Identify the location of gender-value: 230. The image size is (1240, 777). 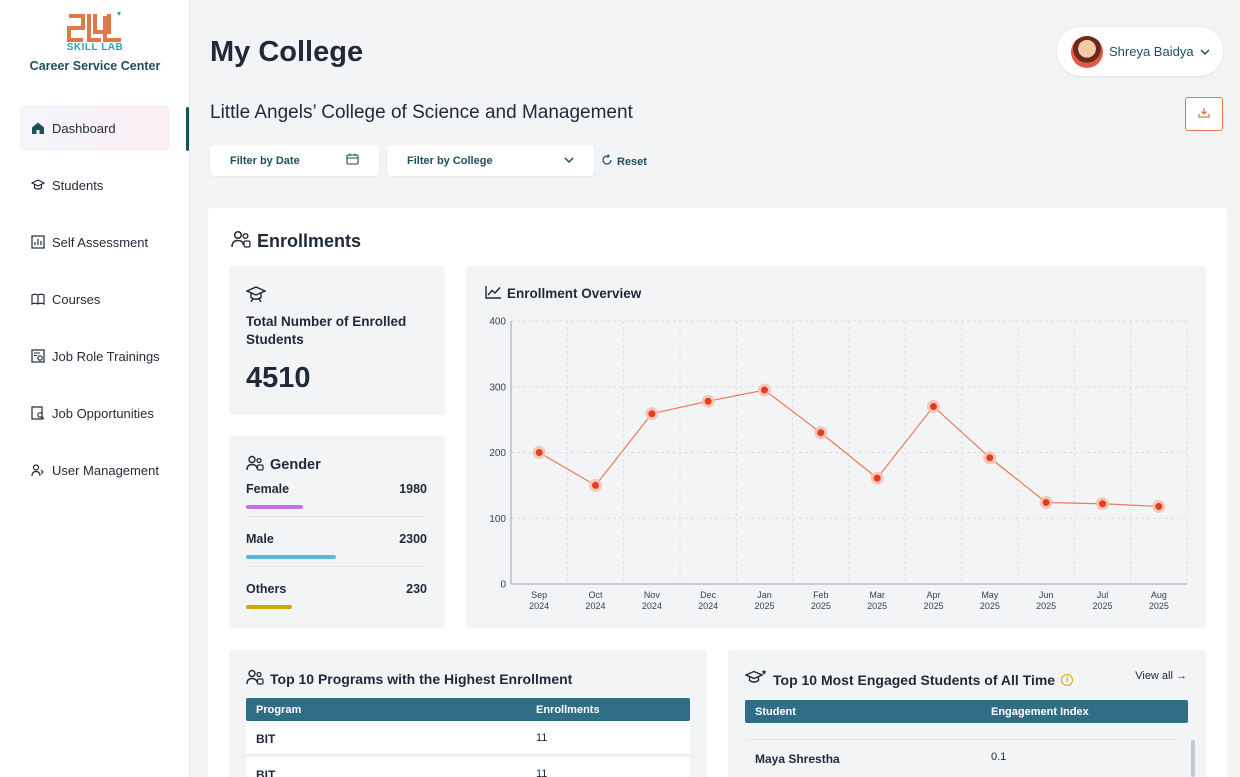
(416, 589).